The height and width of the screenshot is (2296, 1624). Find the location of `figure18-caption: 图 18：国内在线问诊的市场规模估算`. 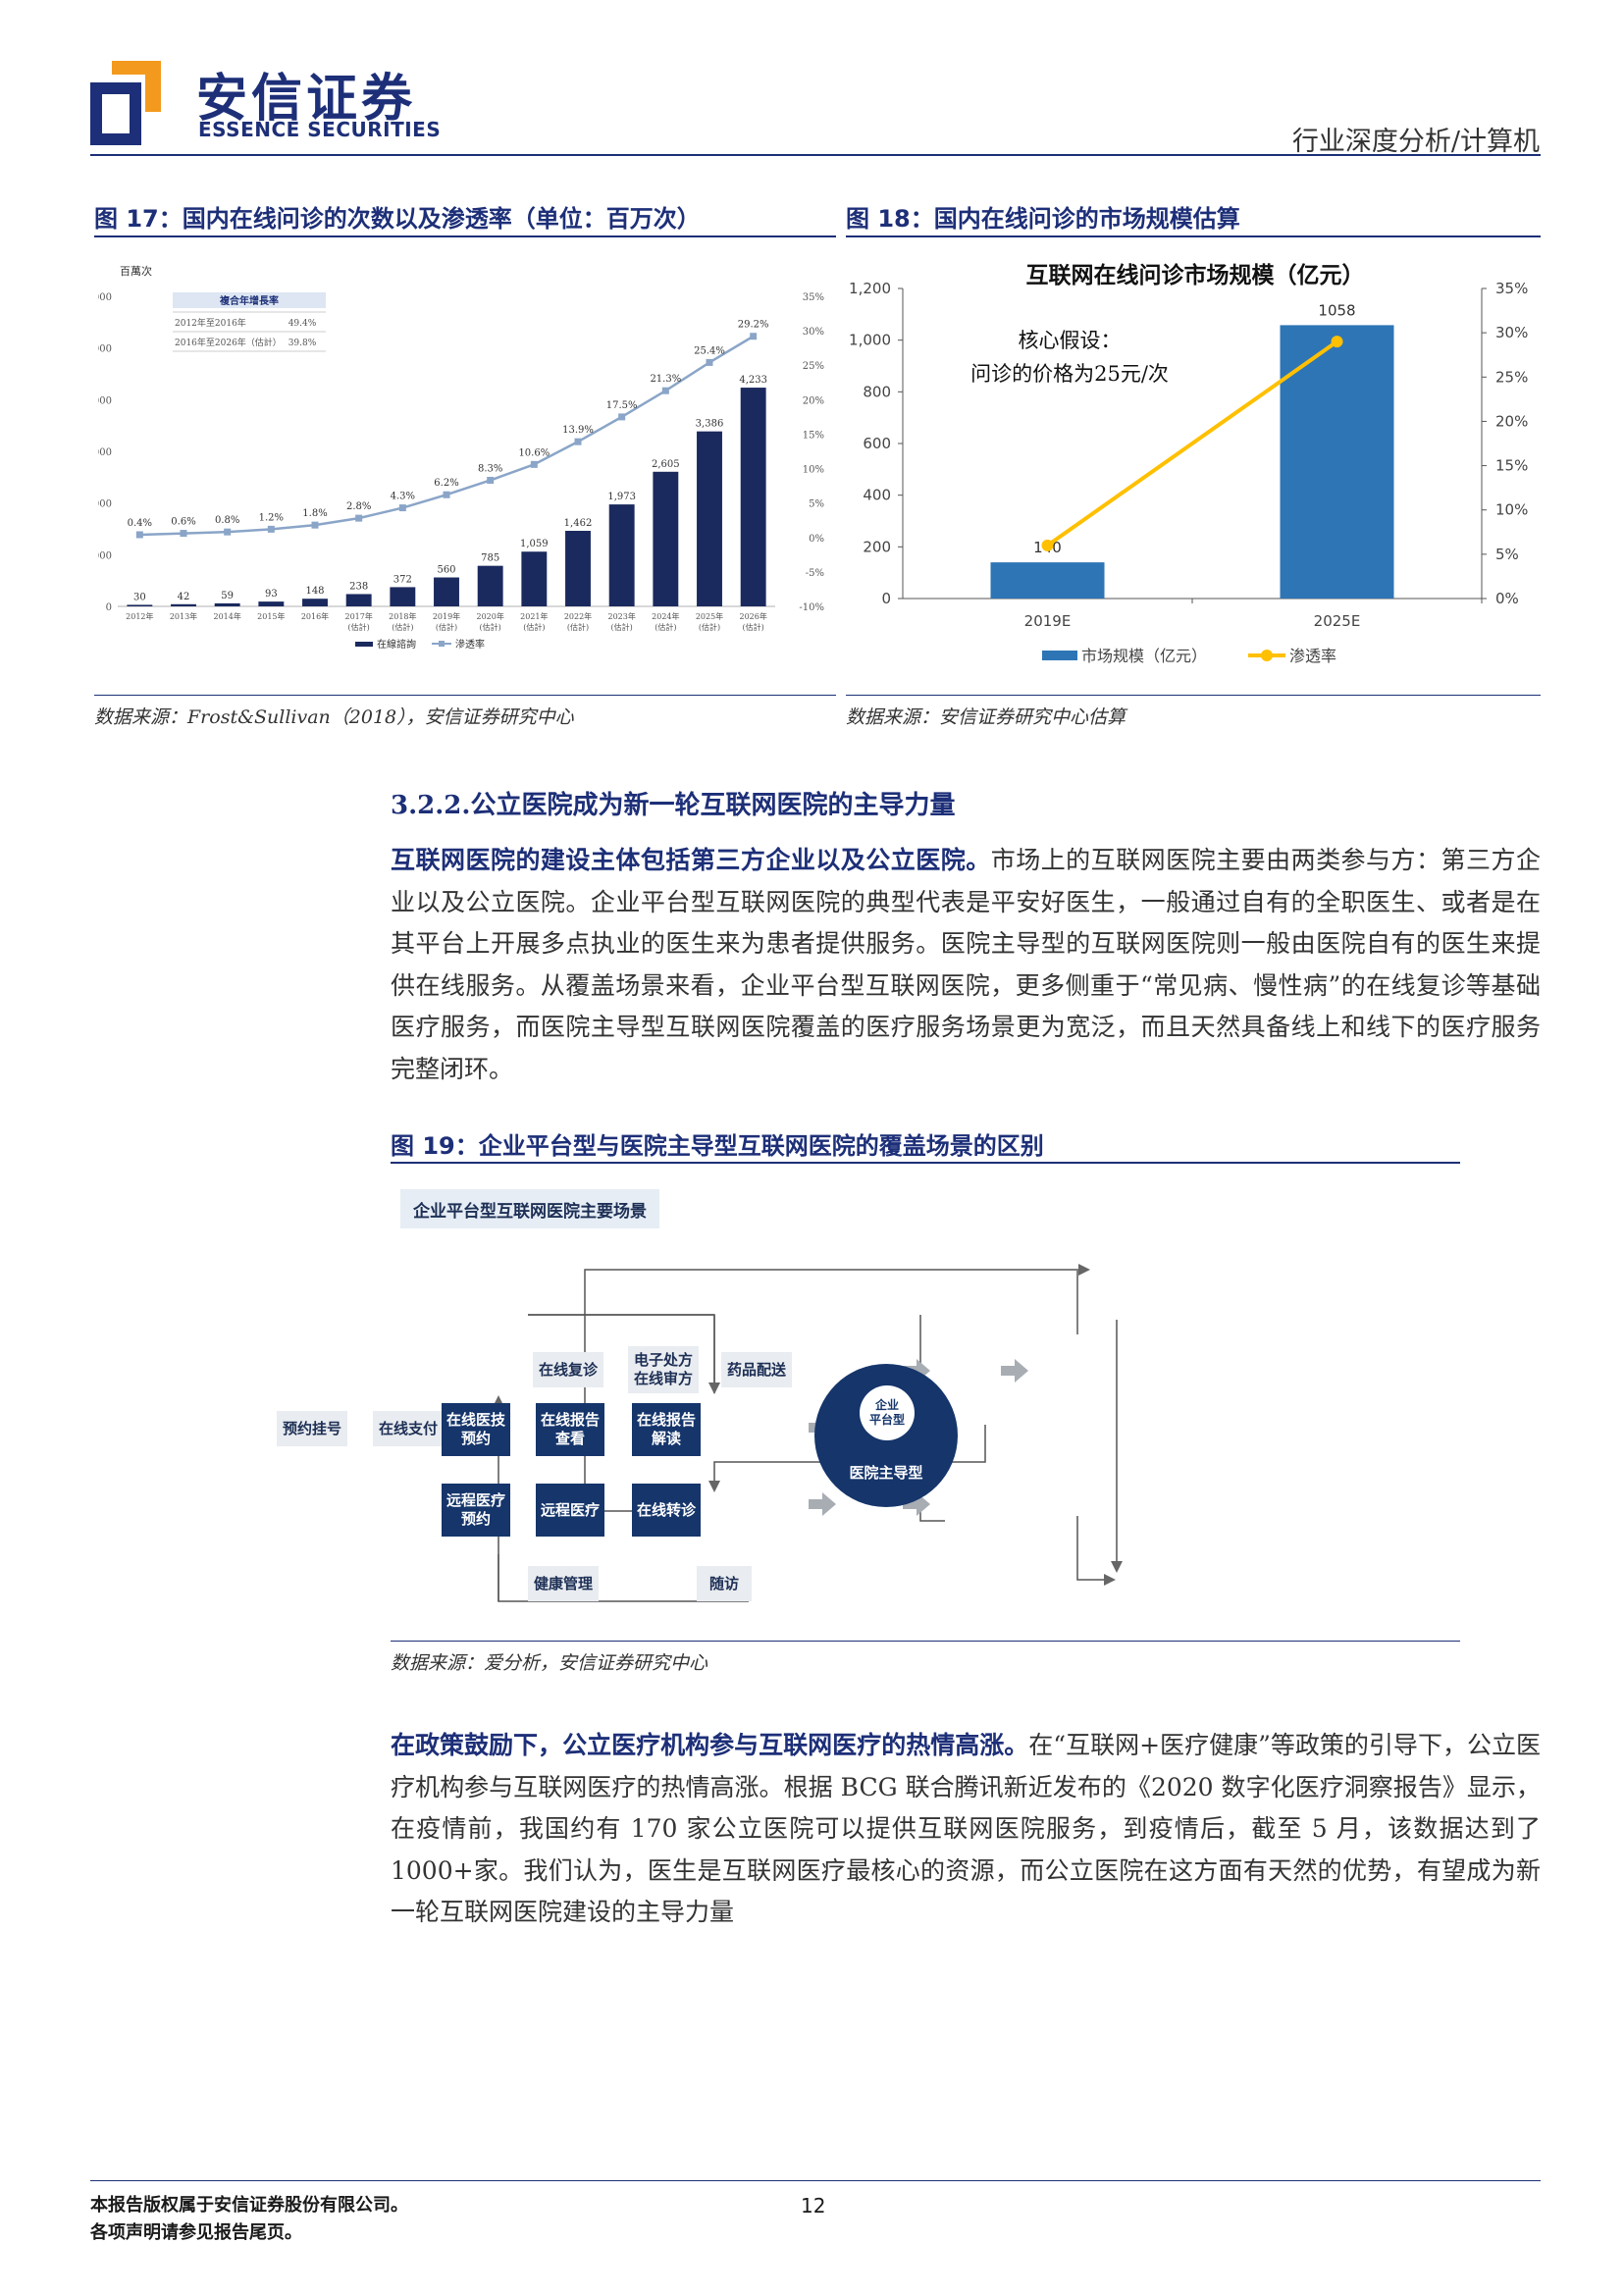

figure18-caption: 图 18：国内在线问诊的市场规模估算 is located at coordinates (1043, 218).